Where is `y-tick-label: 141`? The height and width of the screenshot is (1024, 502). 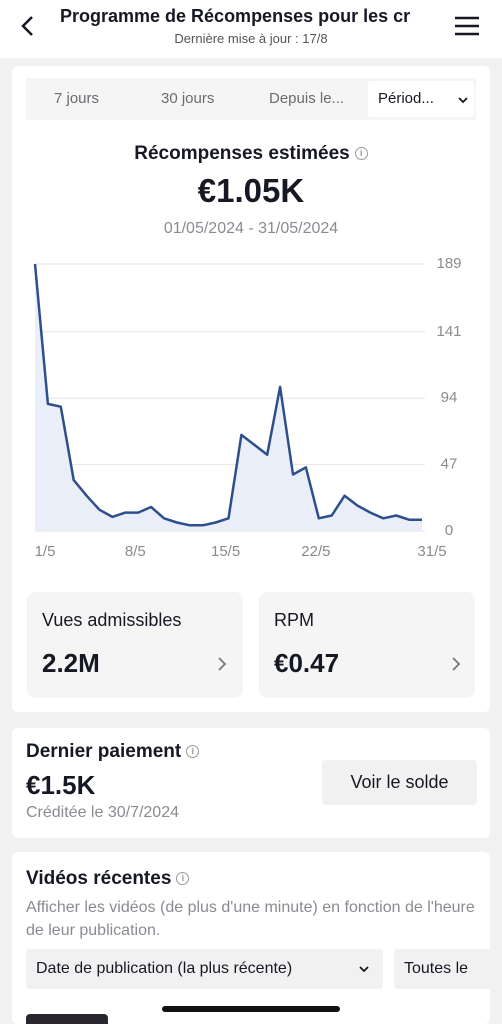
y-tick-label: 141 is located at coordinates (448, 331).